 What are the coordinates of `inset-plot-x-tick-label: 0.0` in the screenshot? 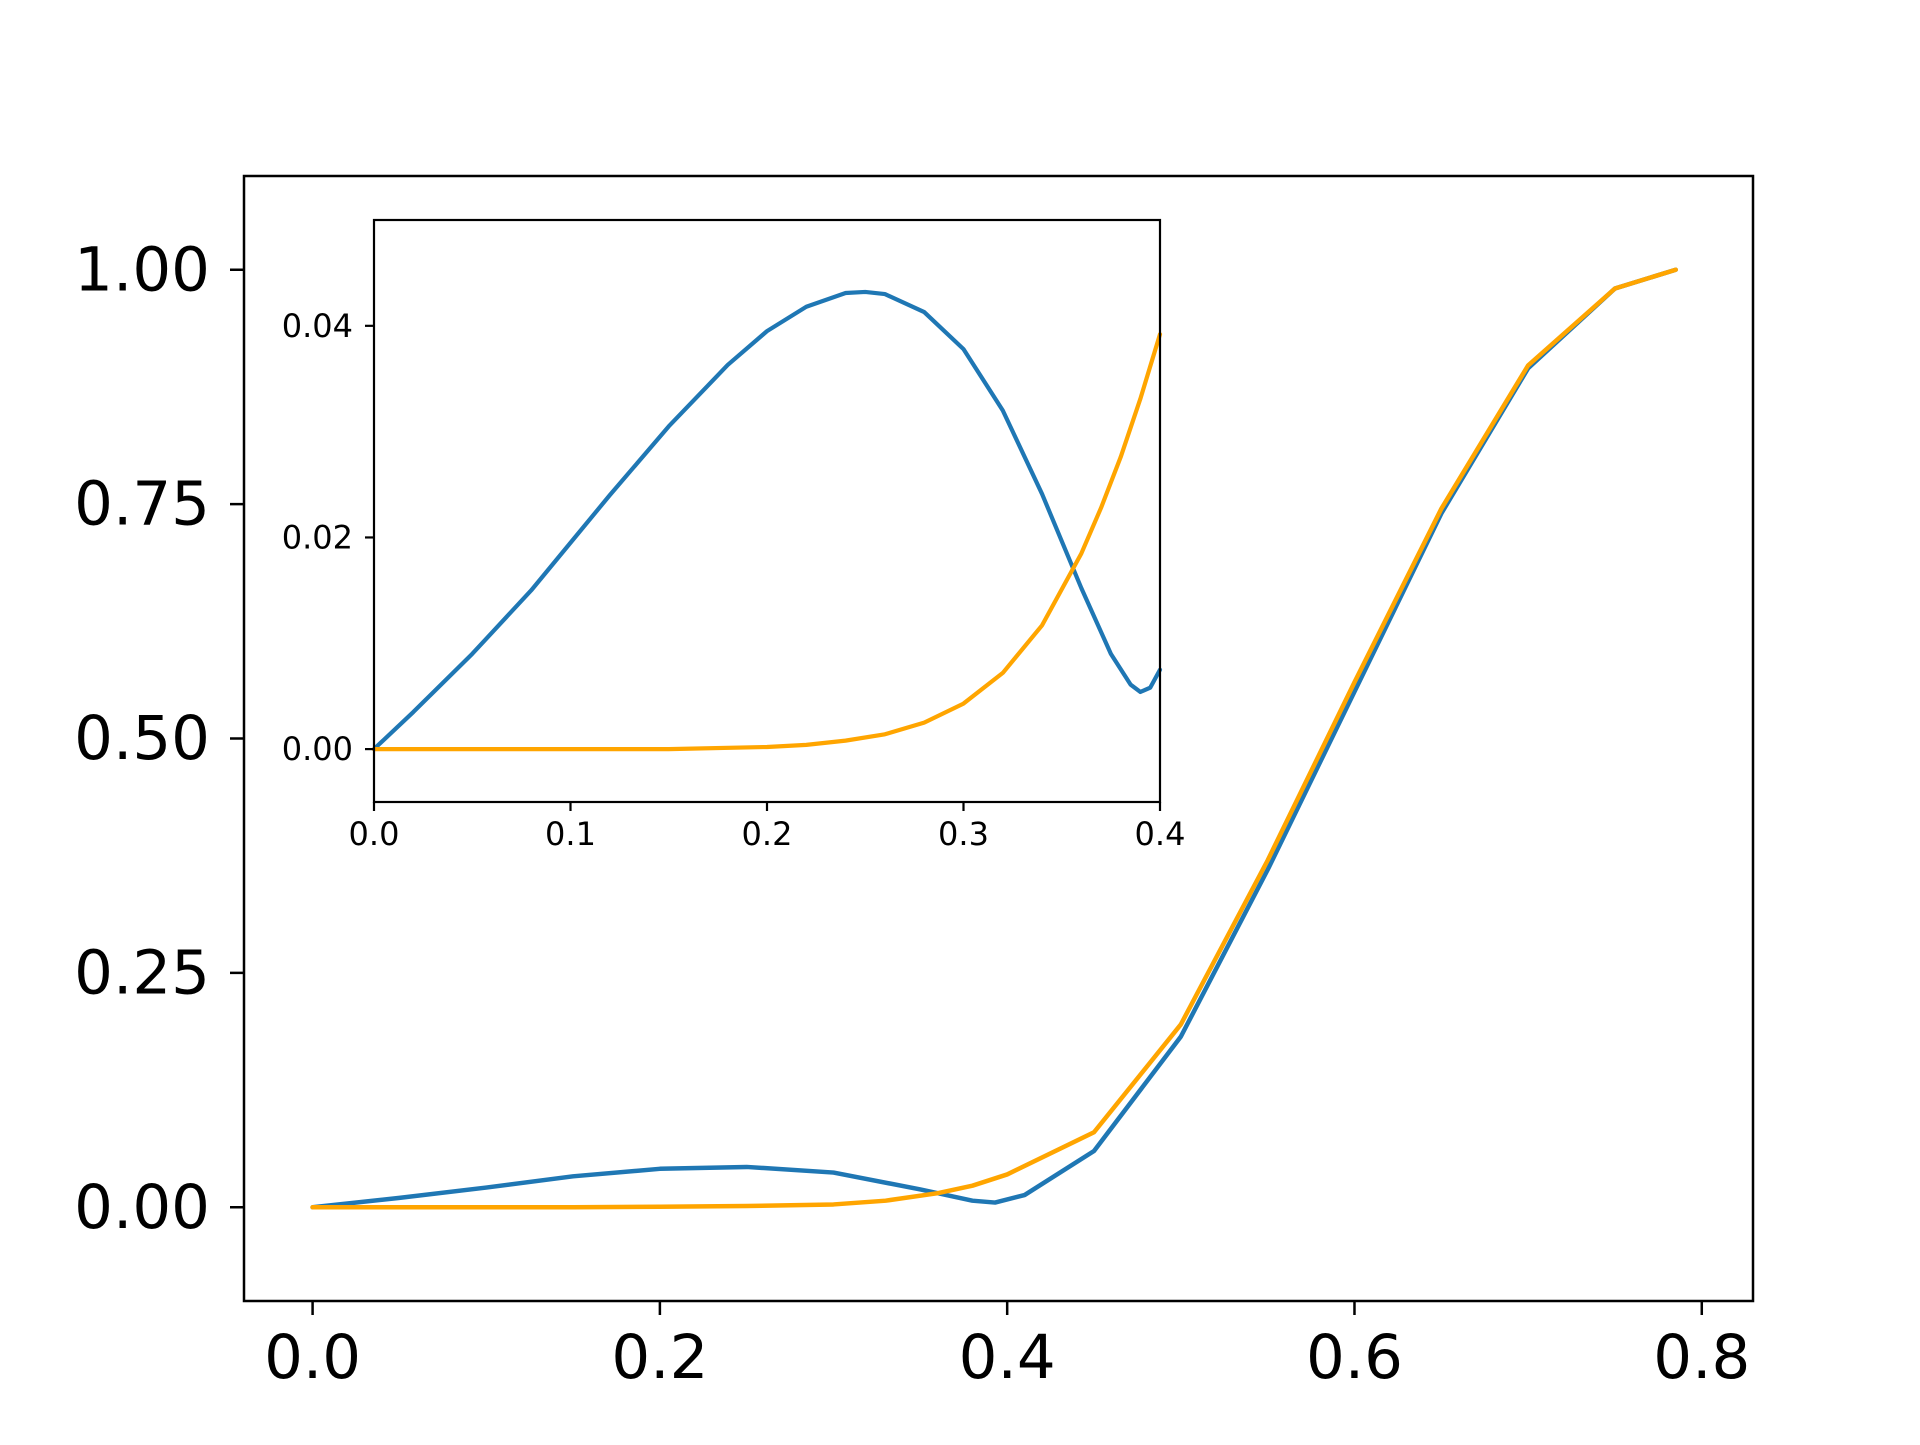 It's located at (374, 834).